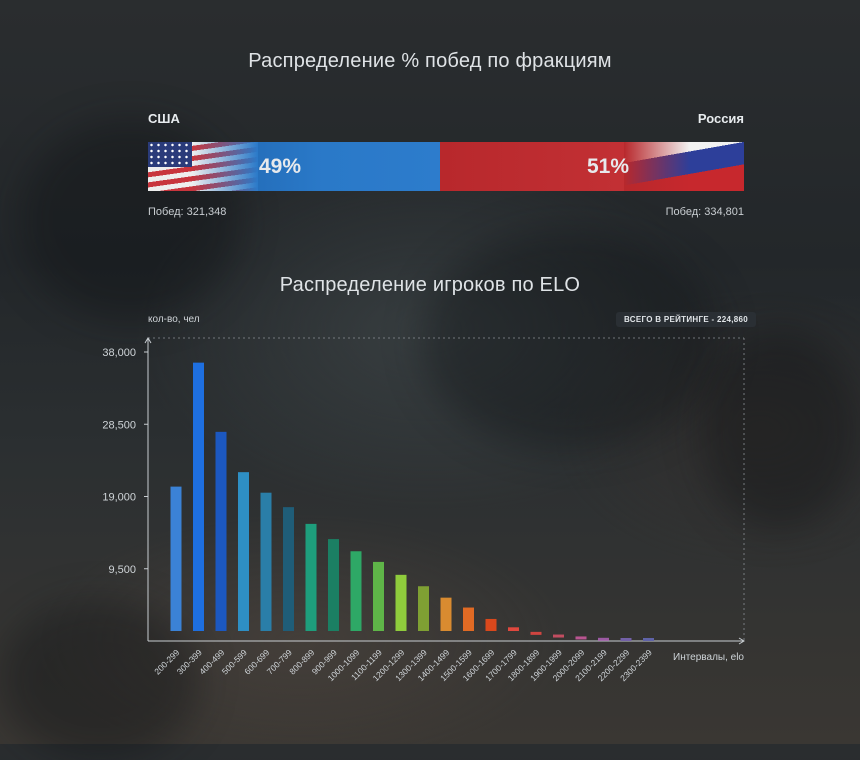 The width and height of the screenshot is (860, 760). Describe the element at coordinates (122, 570) in the screenshot. I see `y-tick-label: 9,500` at that location.